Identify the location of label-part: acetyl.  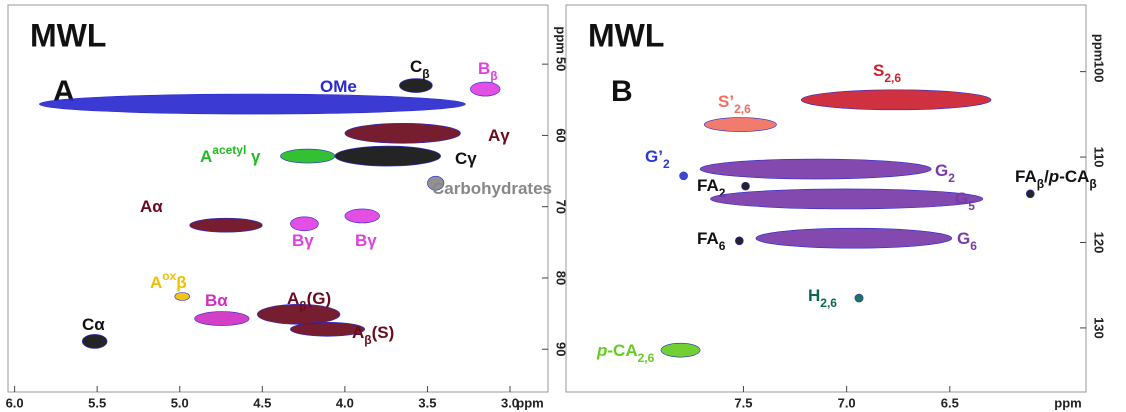
(229, 150).